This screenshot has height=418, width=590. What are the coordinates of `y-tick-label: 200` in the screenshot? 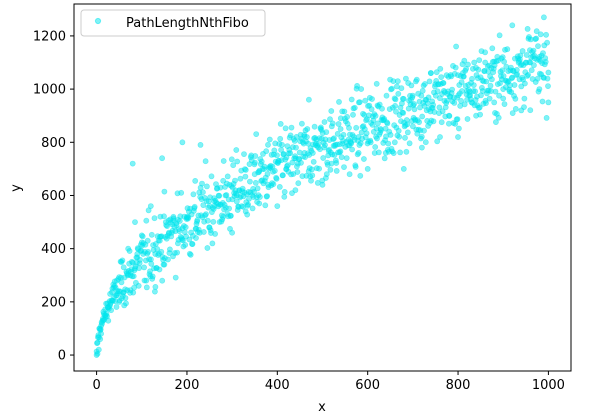 It's located at (53, 302).